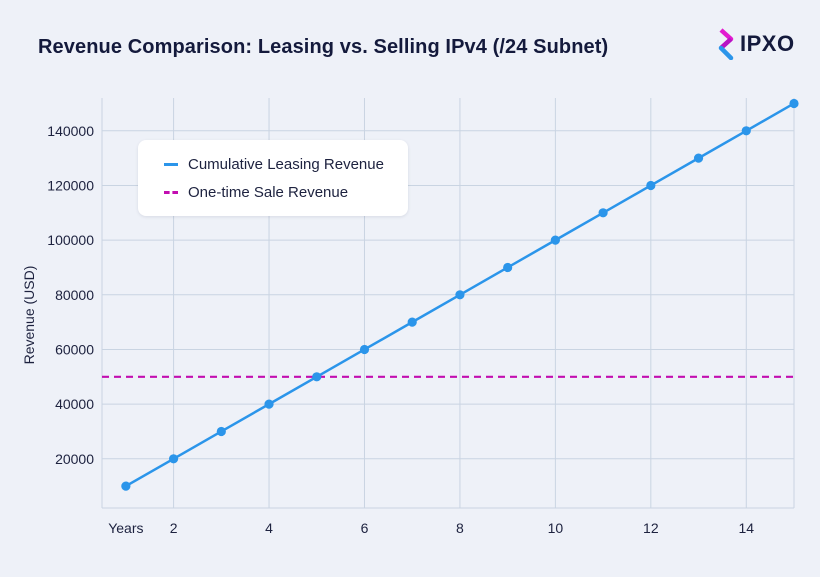 The image size is (820, 577). I want to click on legend-swatch-leasing, so click(171, 164).